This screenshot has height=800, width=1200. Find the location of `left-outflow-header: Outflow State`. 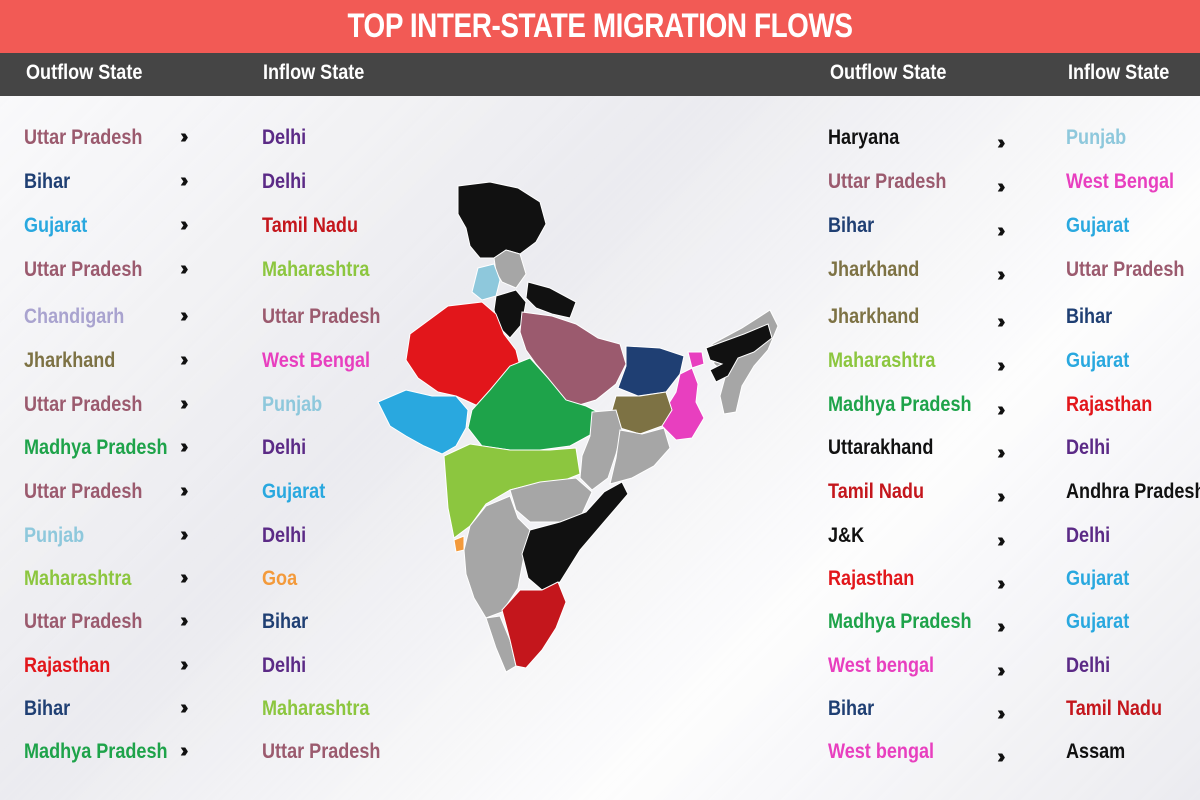

left-outflow-header: Outflow State is located at coordinates (84, 72).